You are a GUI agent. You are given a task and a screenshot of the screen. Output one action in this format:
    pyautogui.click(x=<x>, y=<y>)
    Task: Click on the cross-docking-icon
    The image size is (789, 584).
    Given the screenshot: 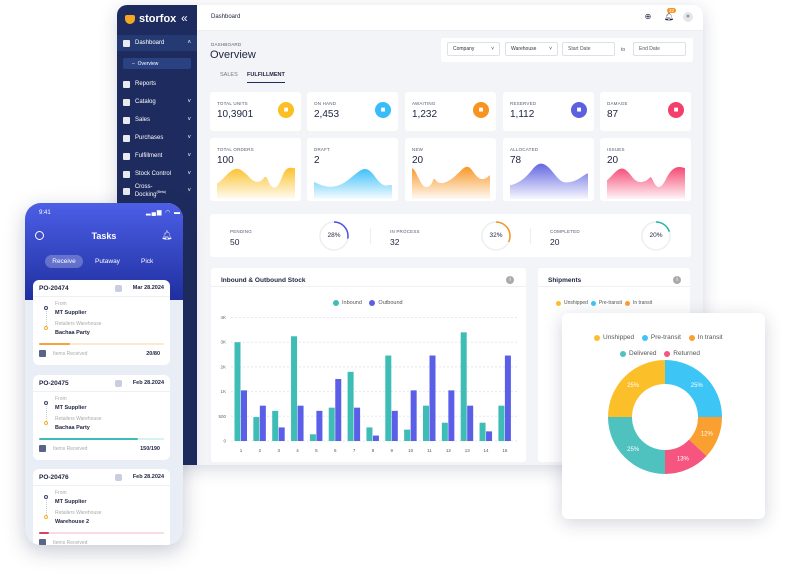 What is the action you would take?
    pyautogui.click(x=126, y=191)
    